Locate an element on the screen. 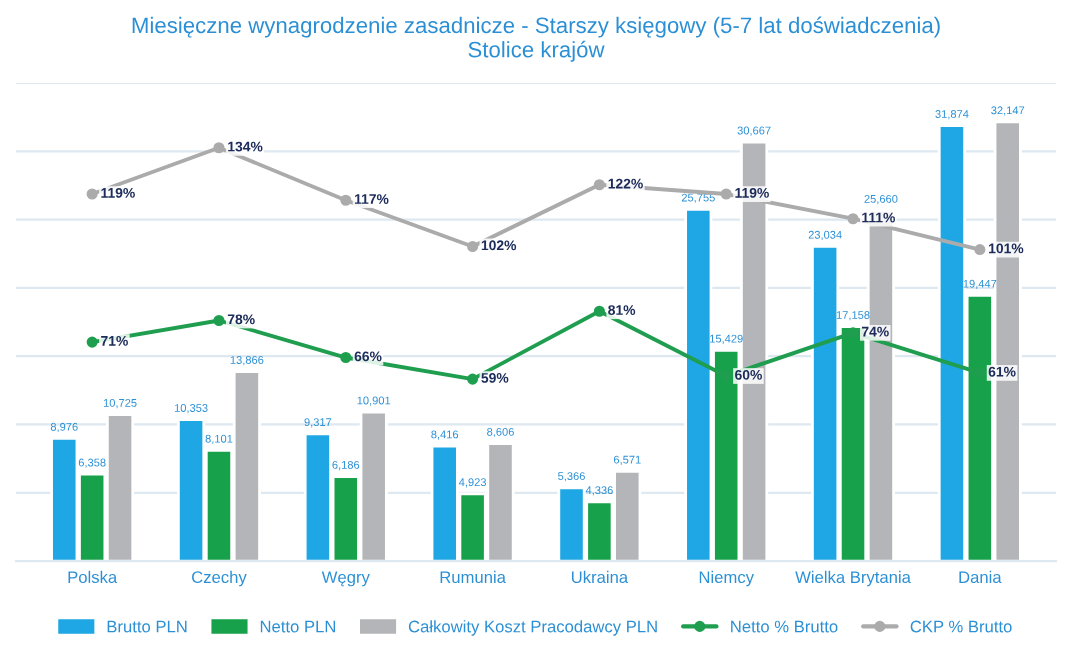  legend-label: Netto % Brutto is located at coordinates (784, 626).